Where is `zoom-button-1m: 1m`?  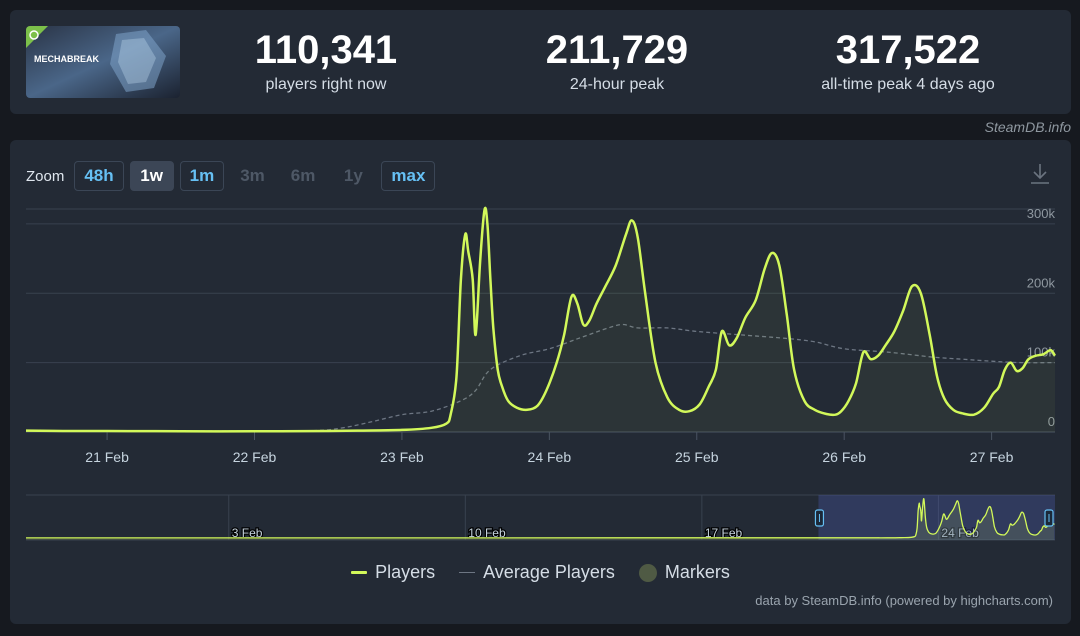 zoom-button-1m: 1m is located at coordinates (202, 176).